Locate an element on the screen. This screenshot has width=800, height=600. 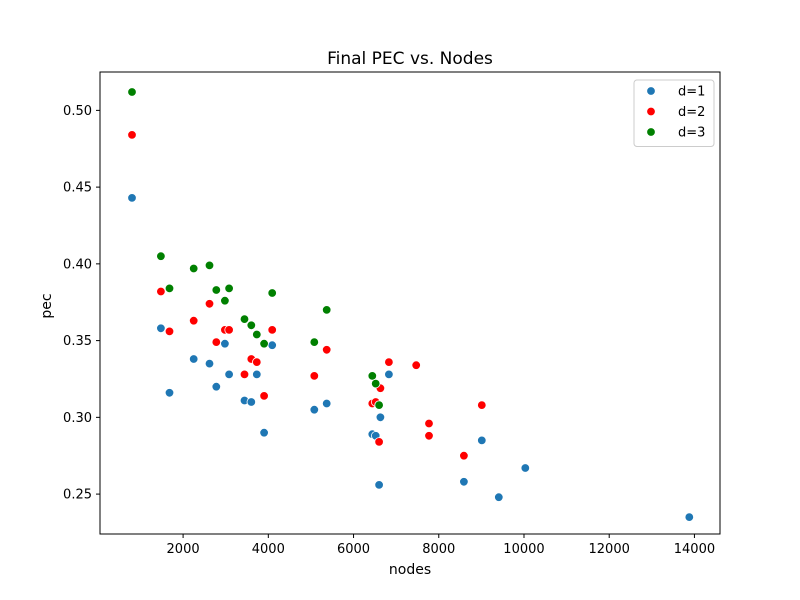
y-tick-label: 0.50 is located at coordinates (77, 111).